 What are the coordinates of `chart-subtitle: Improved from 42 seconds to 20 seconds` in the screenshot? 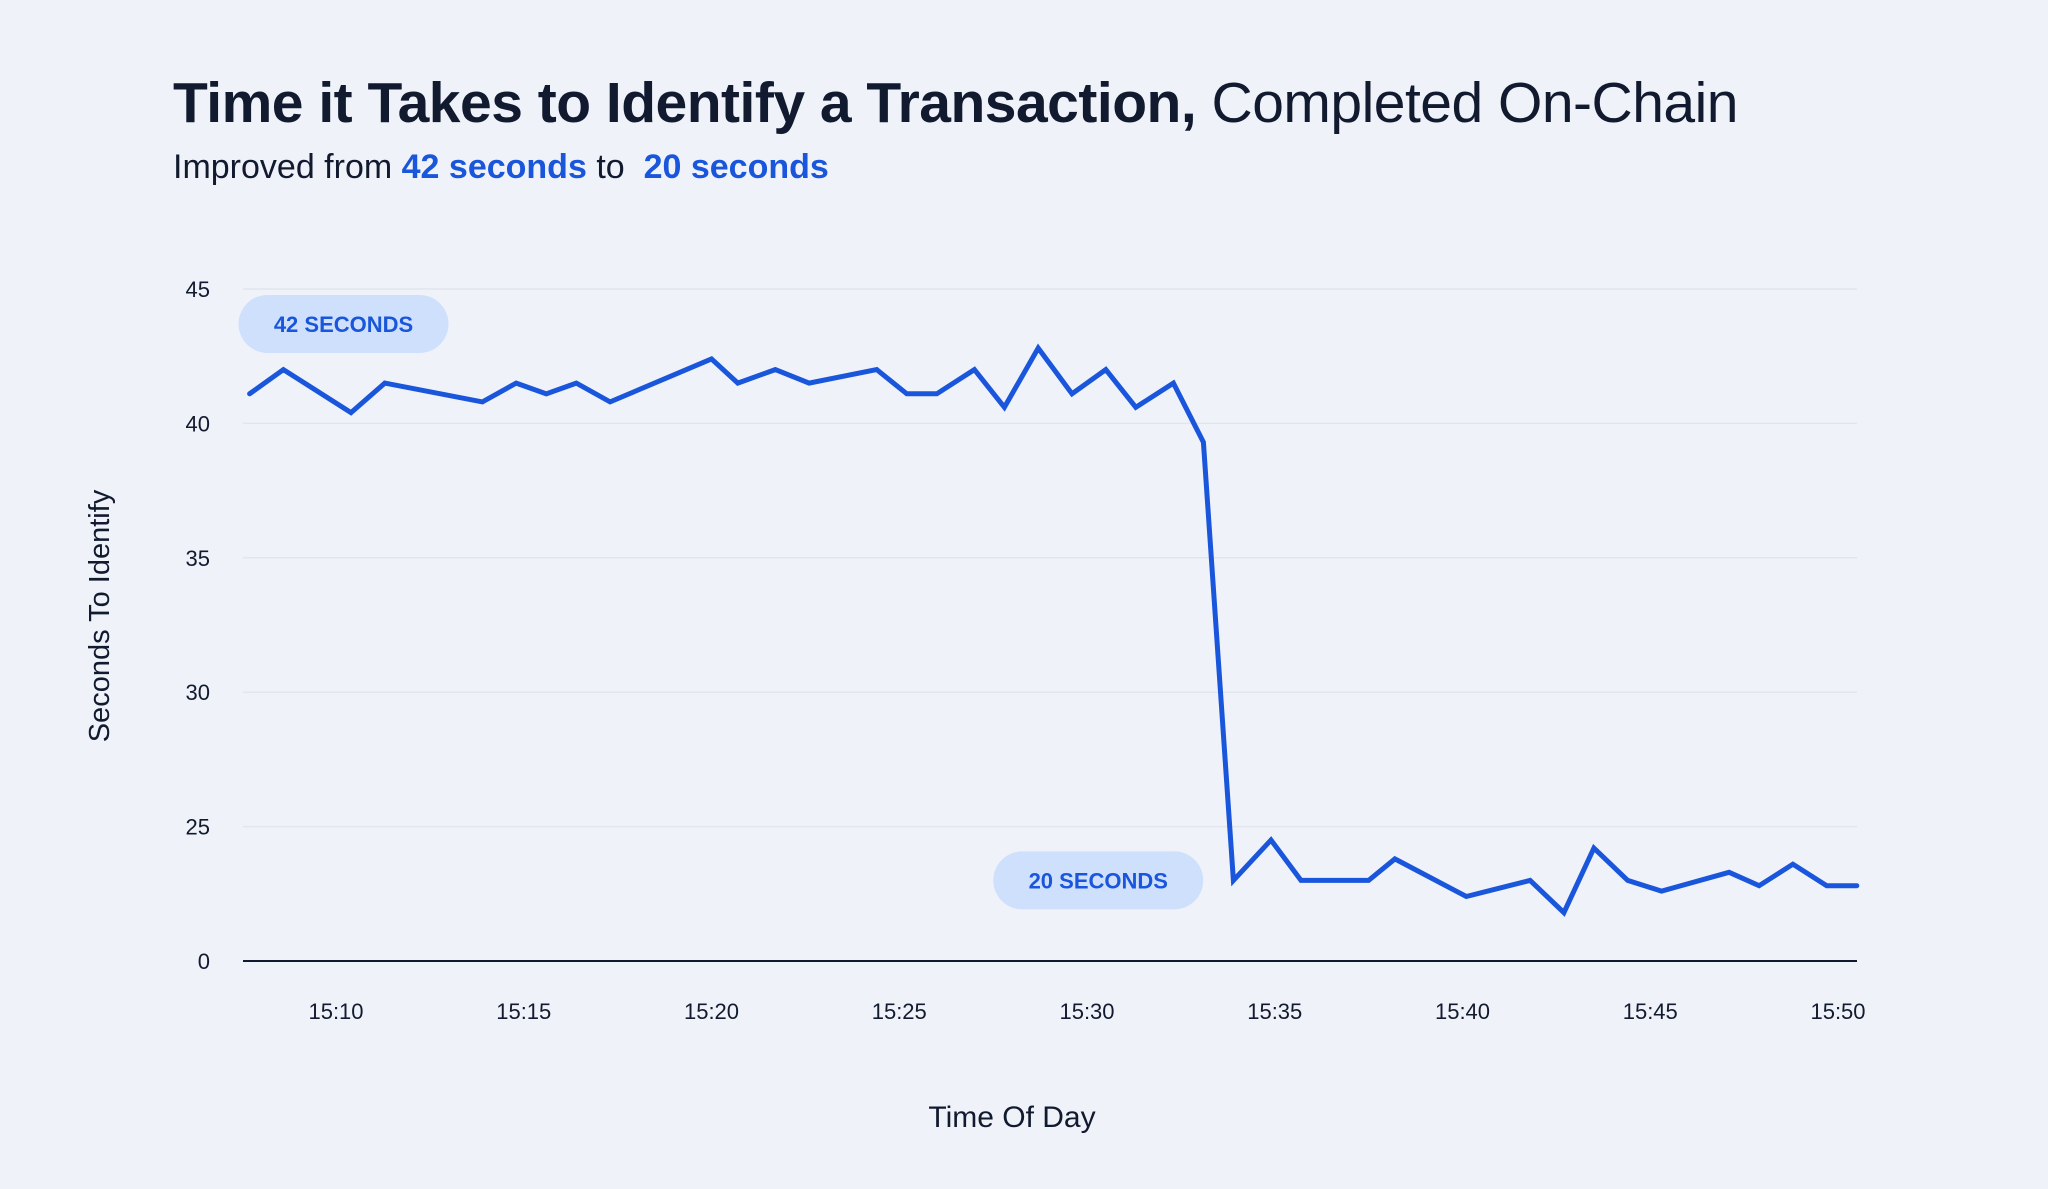 It's located at (501, 167).